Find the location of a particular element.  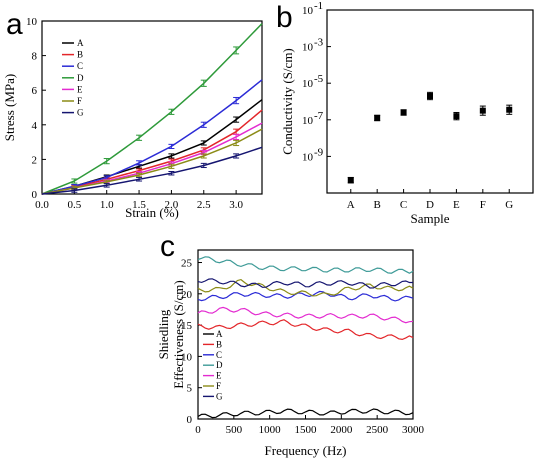

panel-c-x-tick-label: 1500 is located at coordinates (306, 430).